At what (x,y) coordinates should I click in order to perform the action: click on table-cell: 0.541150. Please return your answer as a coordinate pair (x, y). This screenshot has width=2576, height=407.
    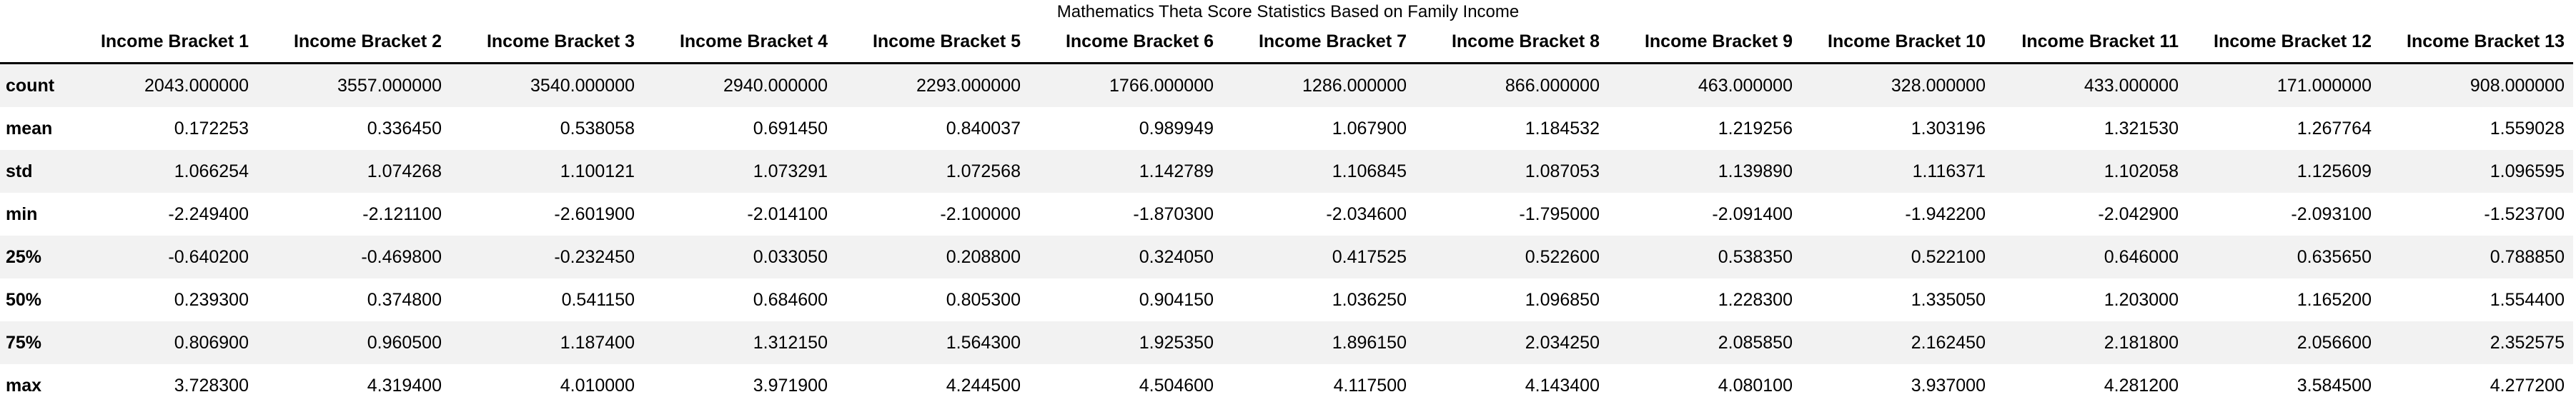
    Looking at the image, I should click on (598, 299).